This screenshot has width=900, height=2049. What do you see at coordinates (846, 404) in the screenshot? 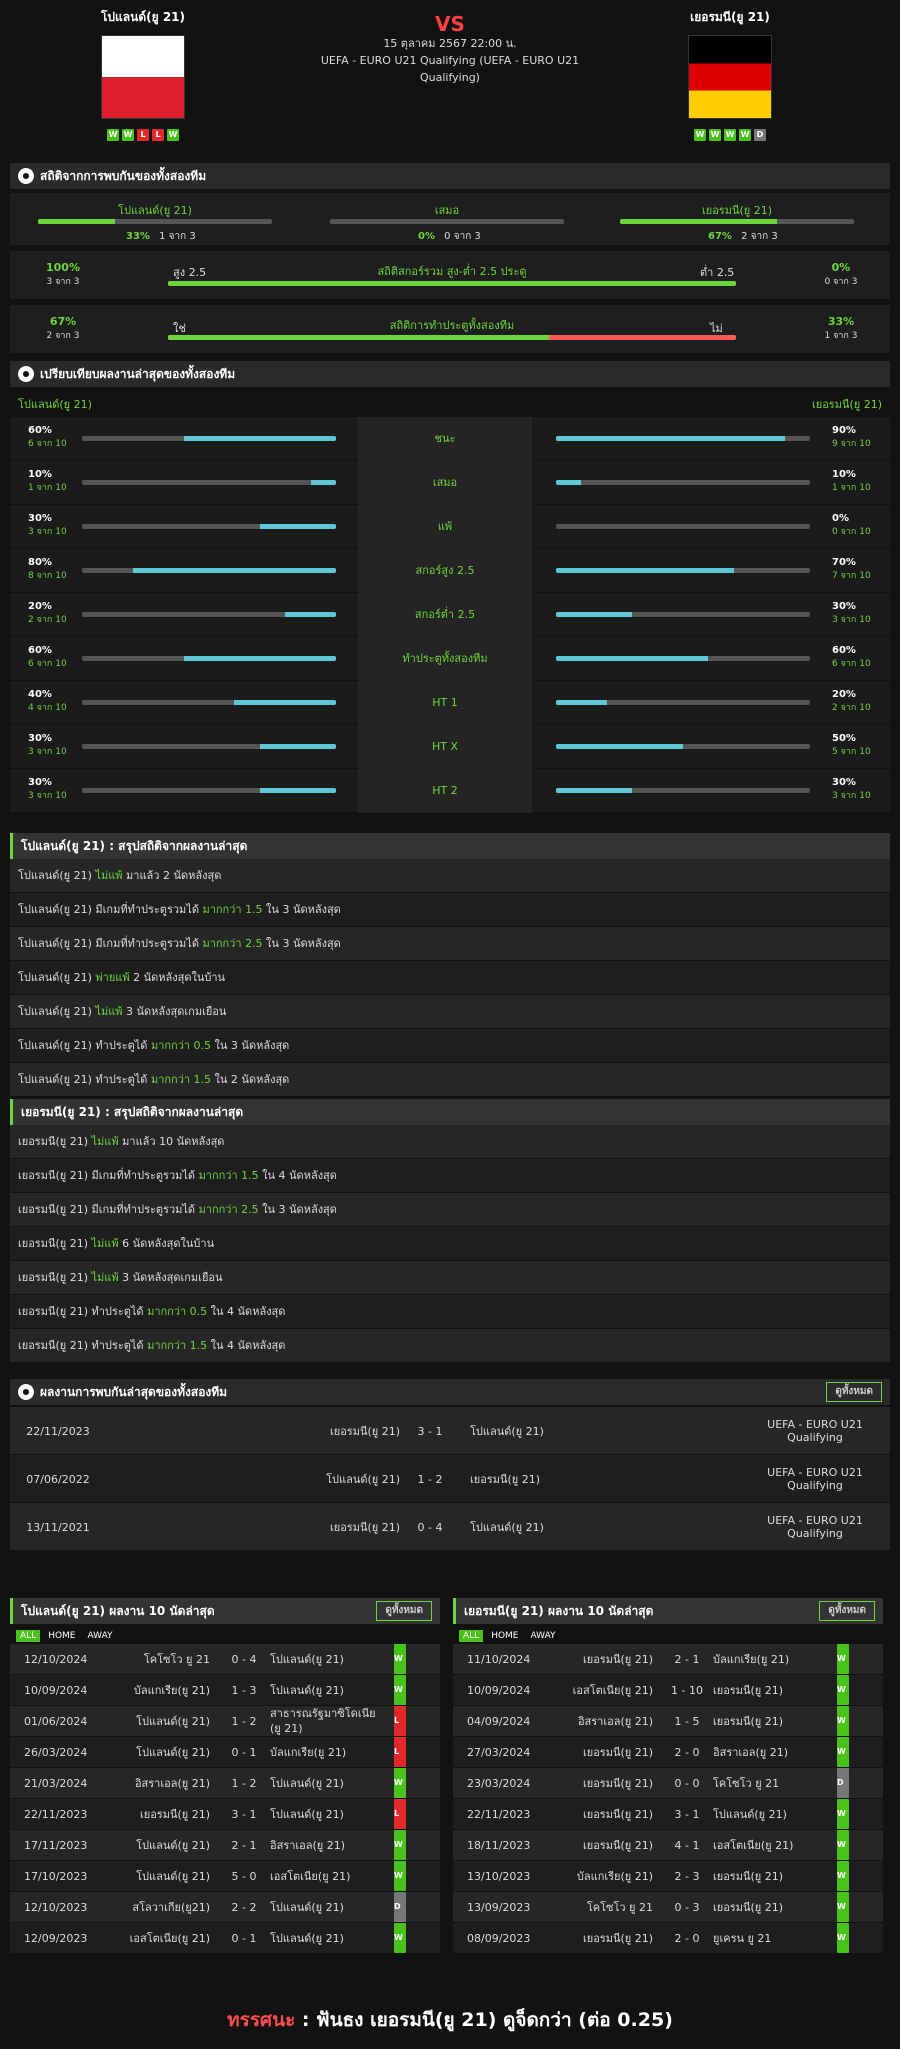
I see `compare-away-name: เยอรมนี(ยู 21)` at bounding box center [846, 404].